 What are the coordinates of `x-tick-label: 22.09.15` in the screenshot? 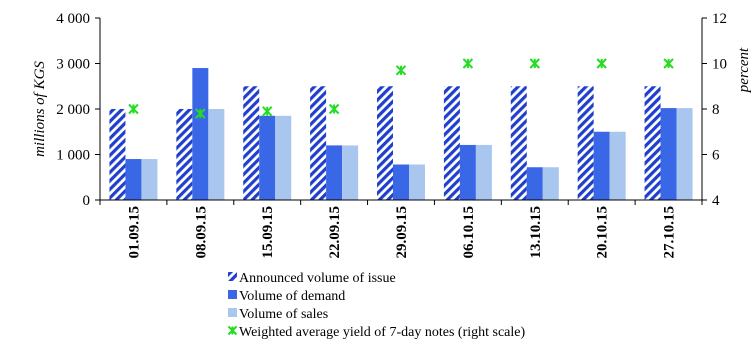 It's located at (335, 232).